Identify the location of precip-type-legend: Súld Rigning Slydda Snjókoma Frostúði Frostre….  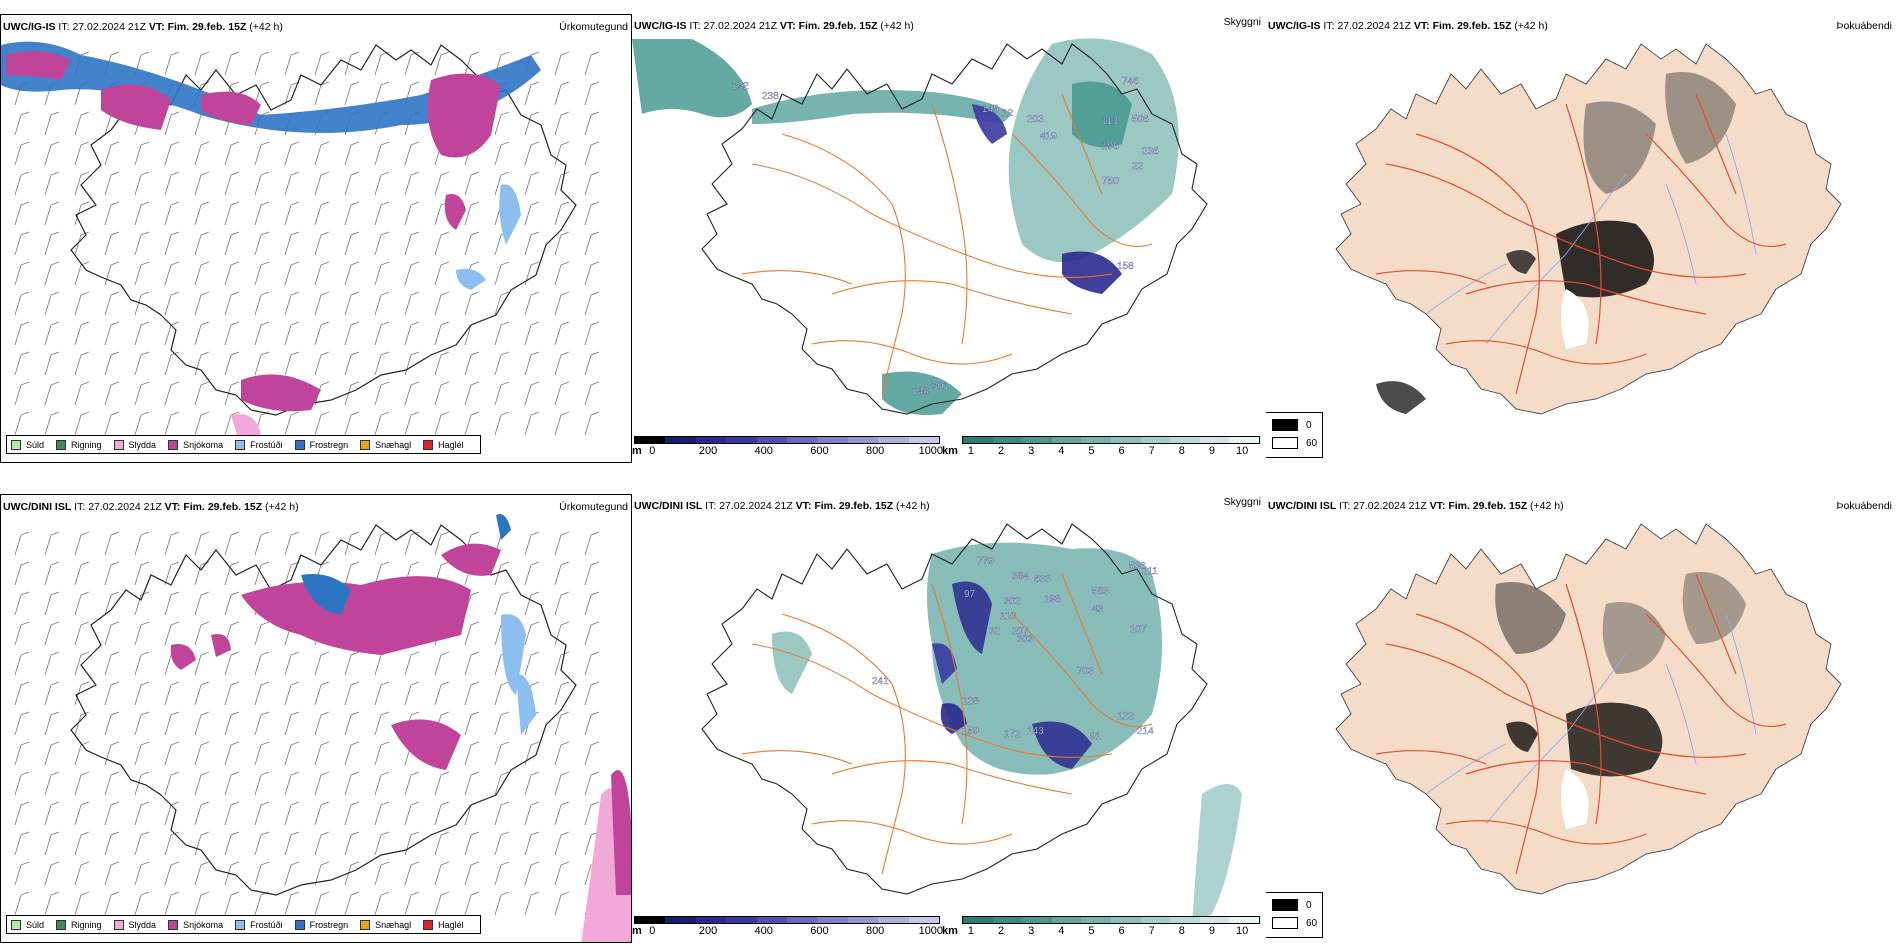
(243, 444).